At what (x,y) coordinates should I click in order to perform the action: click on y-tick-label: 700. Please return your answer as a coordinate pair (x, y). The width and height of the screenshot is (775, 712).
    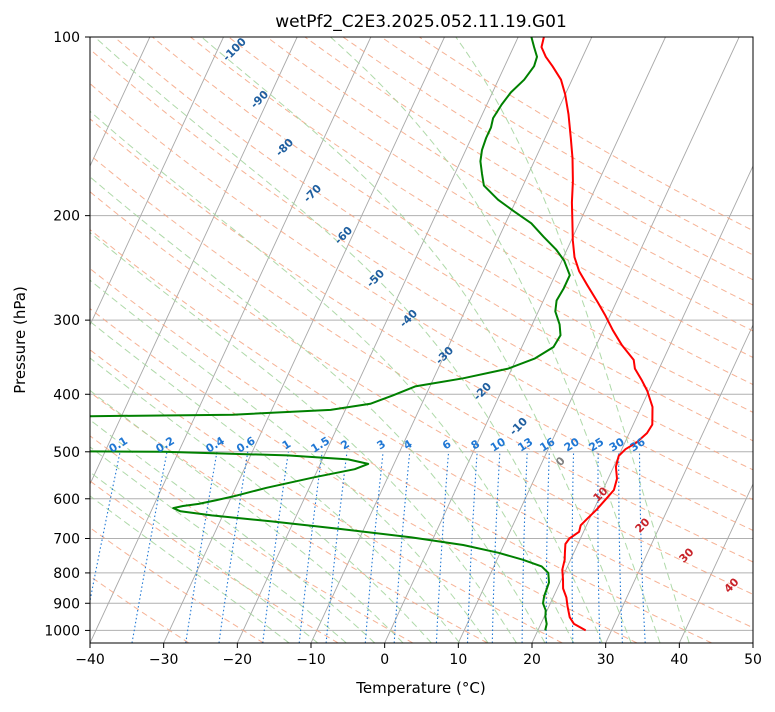
    Looking at the image, I should click on (66, 540).